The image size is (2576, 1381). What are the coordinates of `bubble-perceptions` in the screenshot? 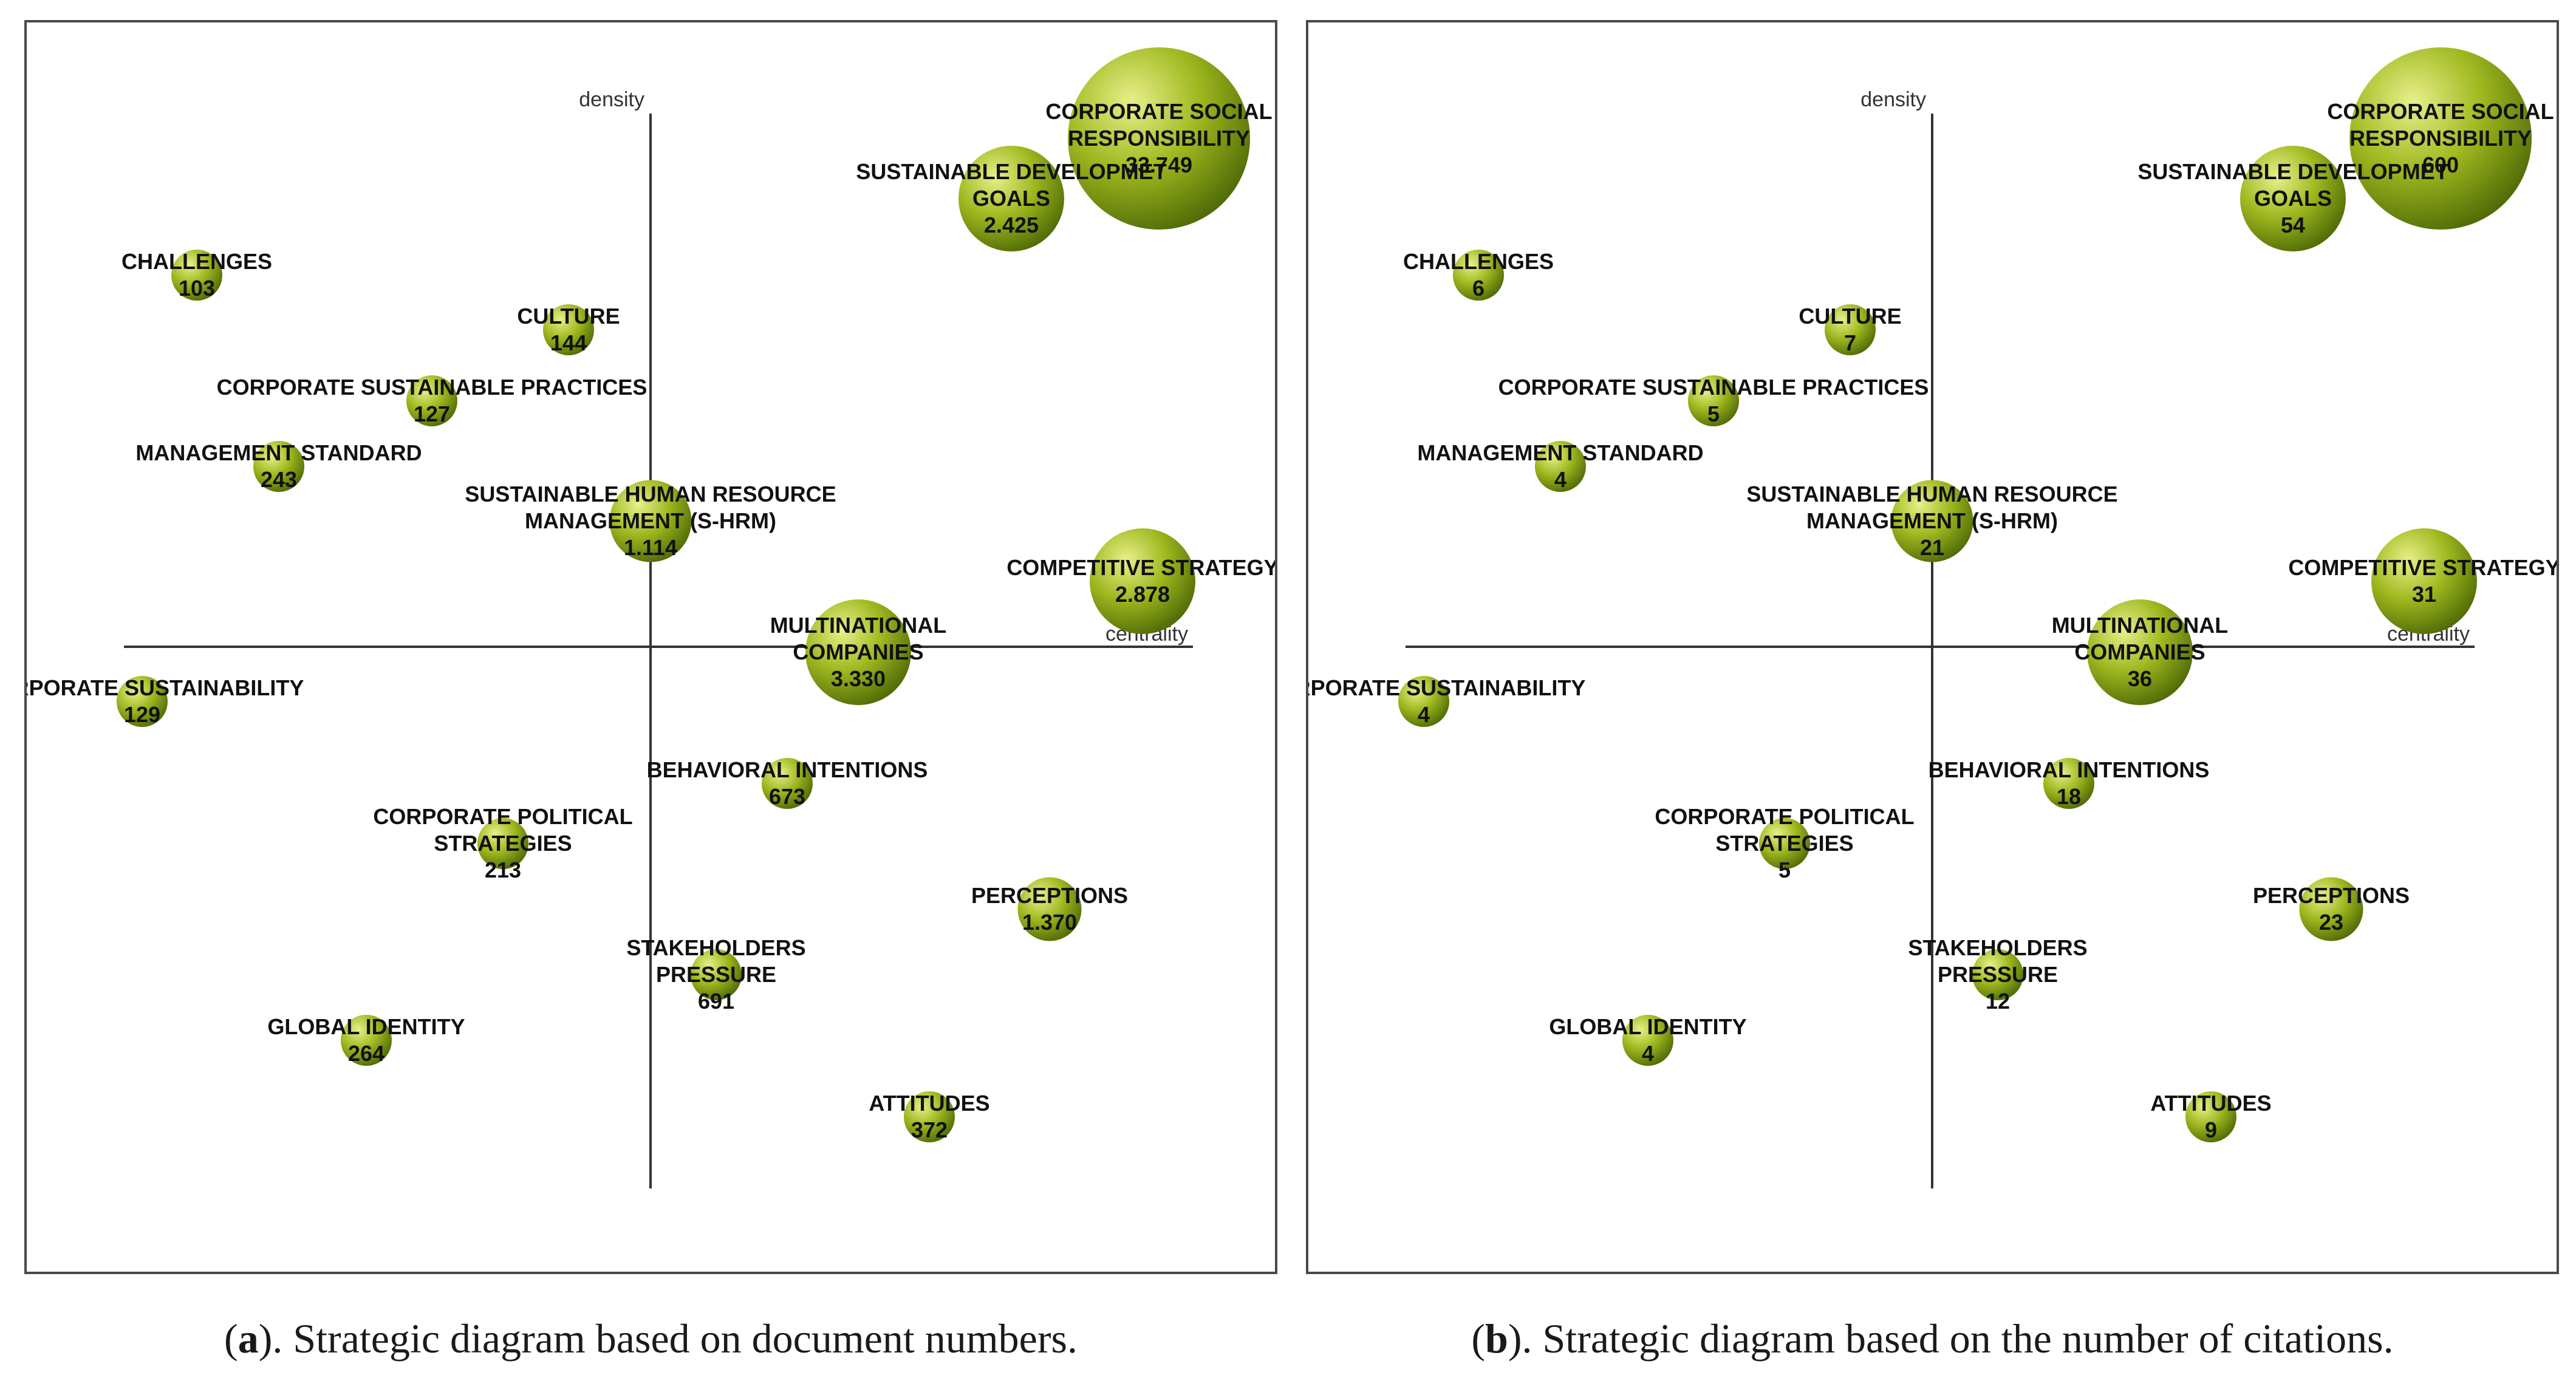 It's located at (1049, 909).